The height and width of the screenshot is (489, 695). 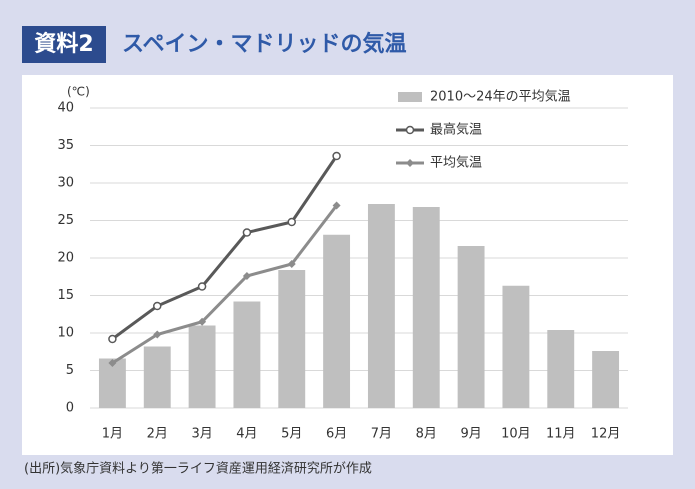 What do you see at coordinates (198, 469) in the screenshot?
I see `source: (出所)気象庁資料より第一ライフ資産運用経済研究所が作成` at bounding box center [198, 469].